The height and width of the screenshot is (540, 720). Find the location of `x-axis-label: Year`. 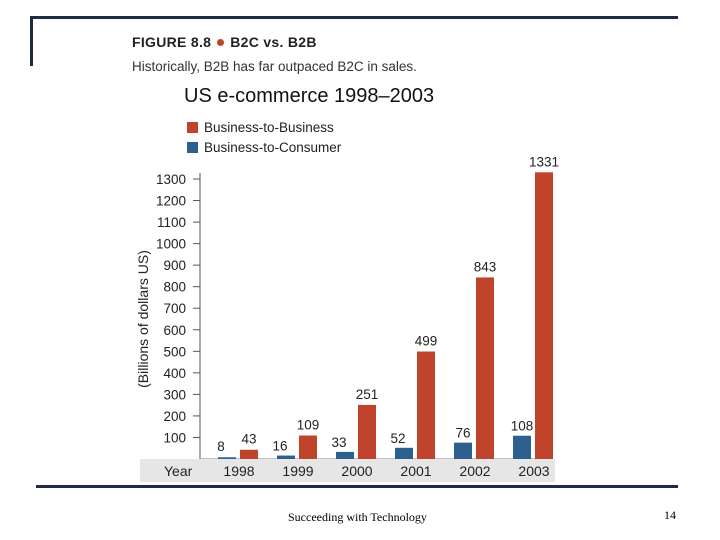

x-axis-label: Year is located at coordinates (178, 471).